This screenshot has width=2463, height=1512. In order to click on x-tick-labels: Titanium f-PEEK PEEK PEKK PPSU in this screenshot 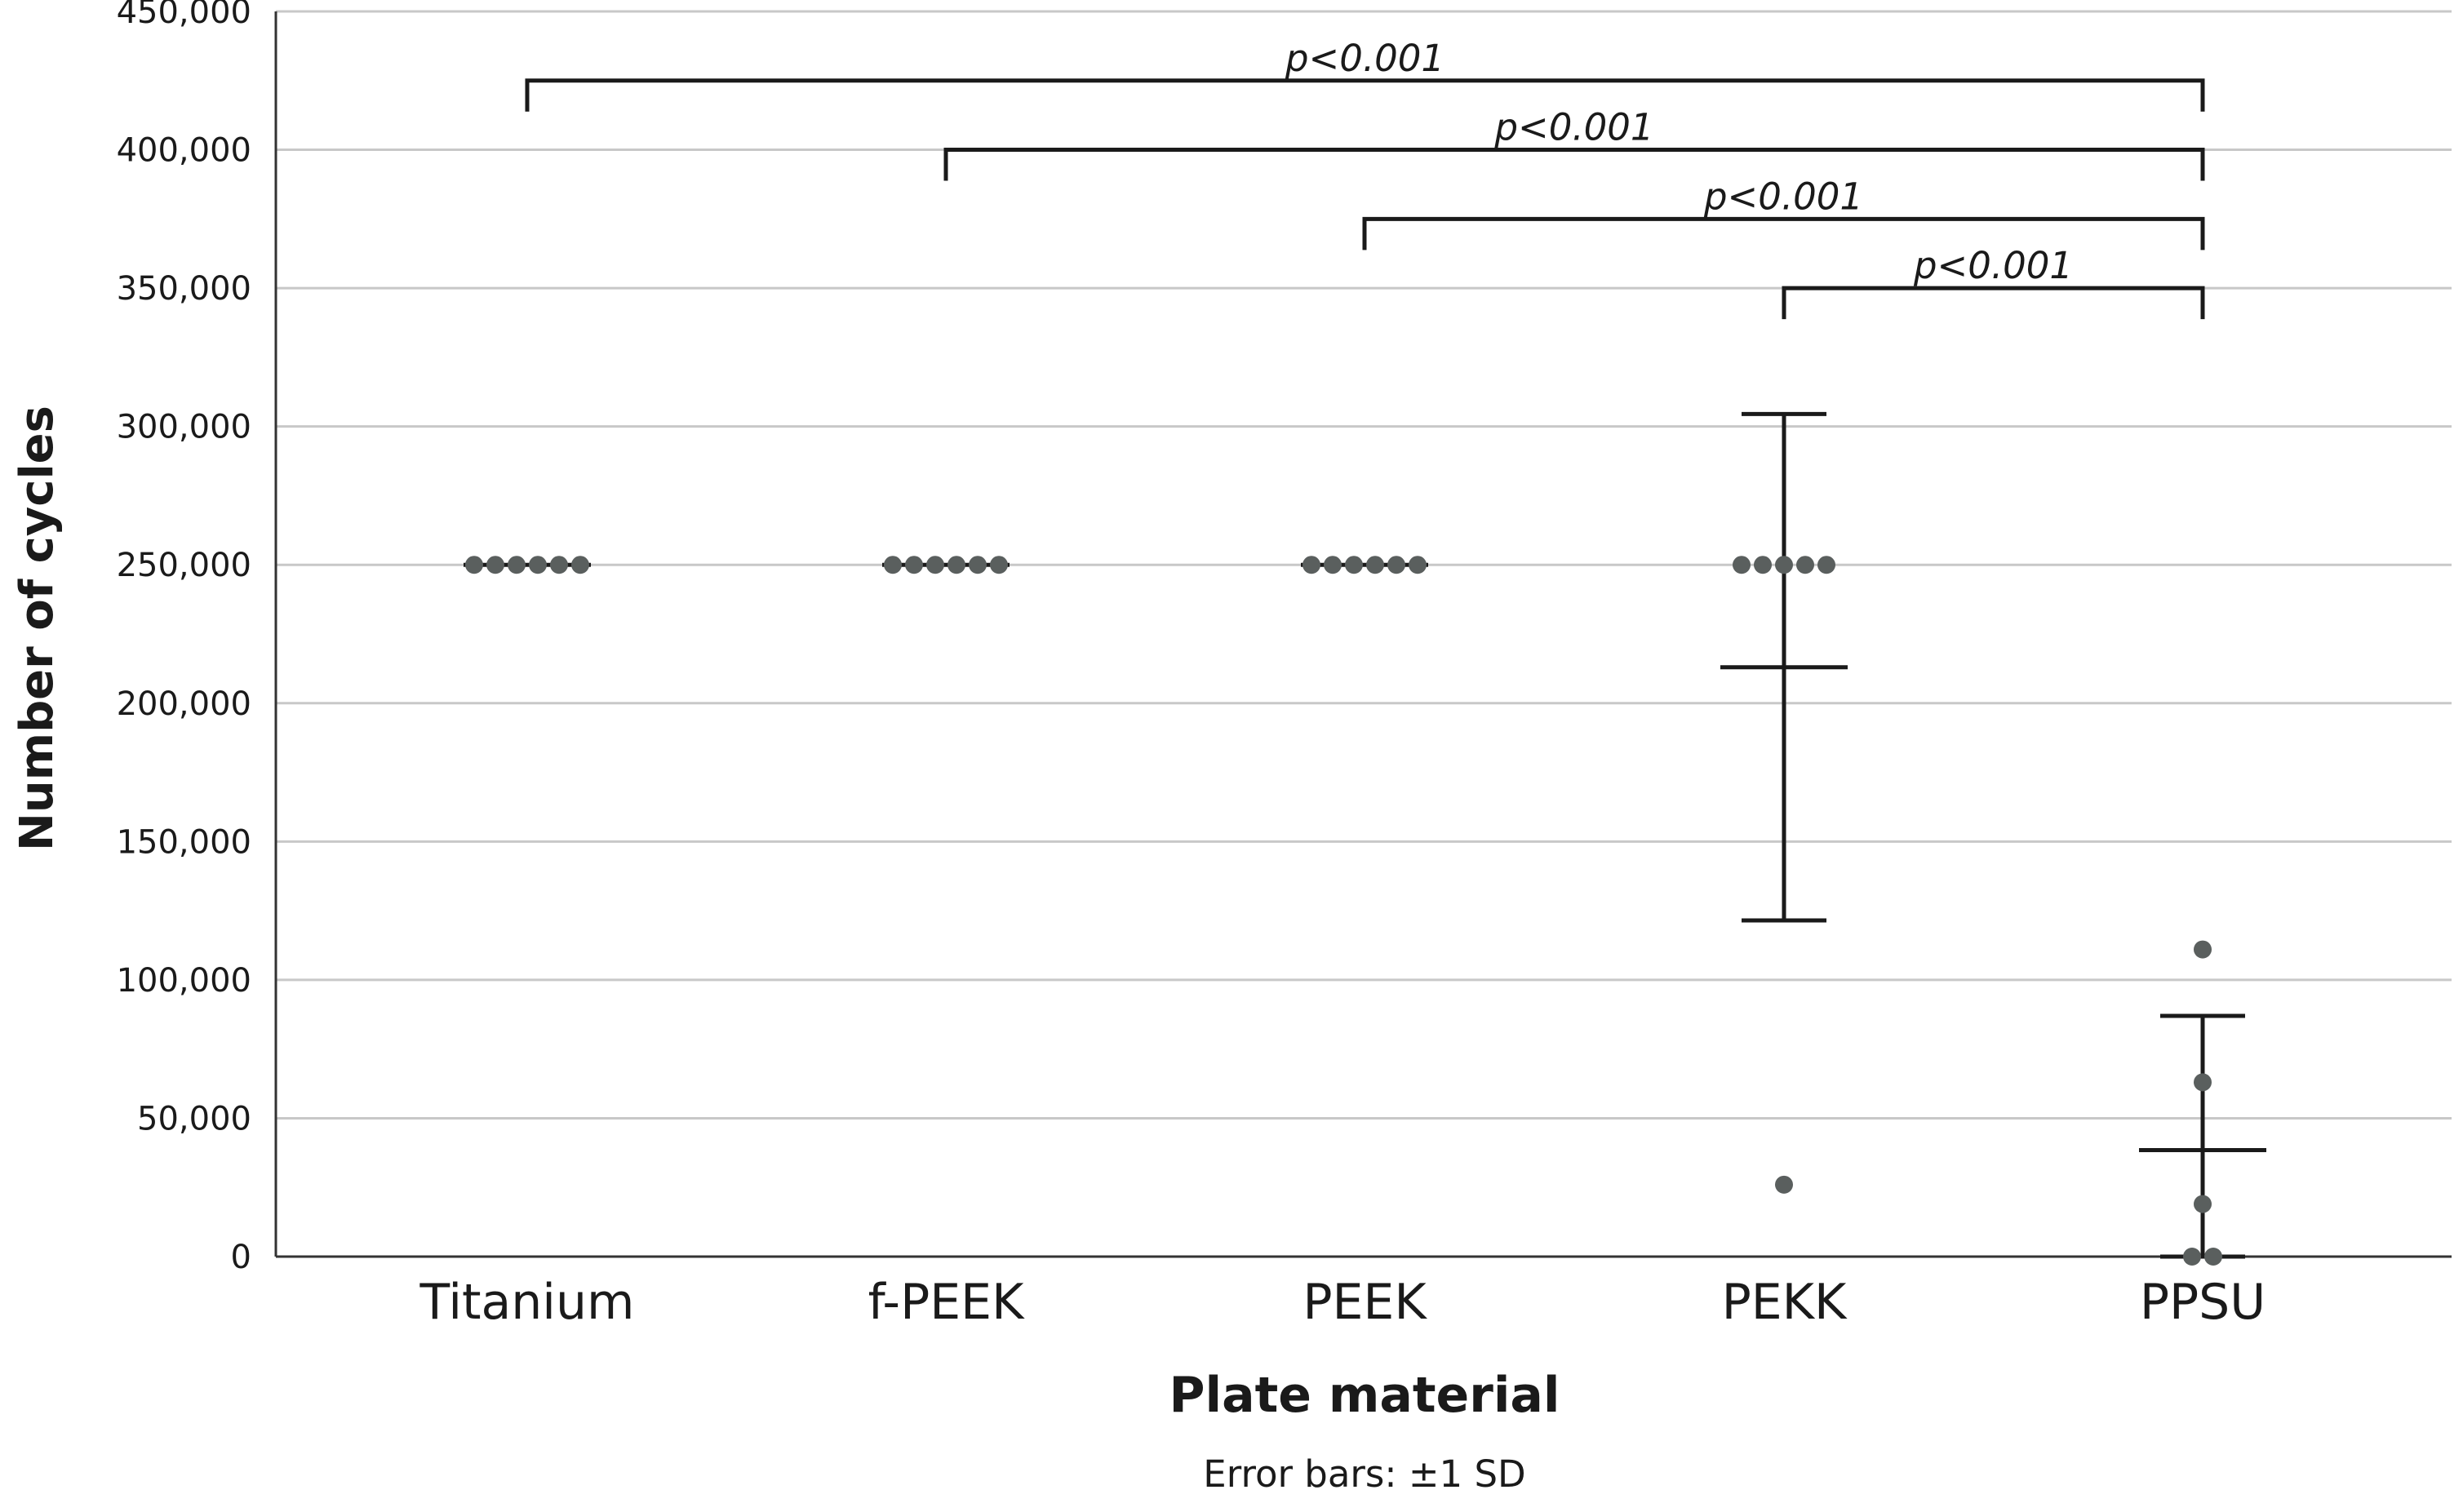, I will do `click(1343, 1302)`.